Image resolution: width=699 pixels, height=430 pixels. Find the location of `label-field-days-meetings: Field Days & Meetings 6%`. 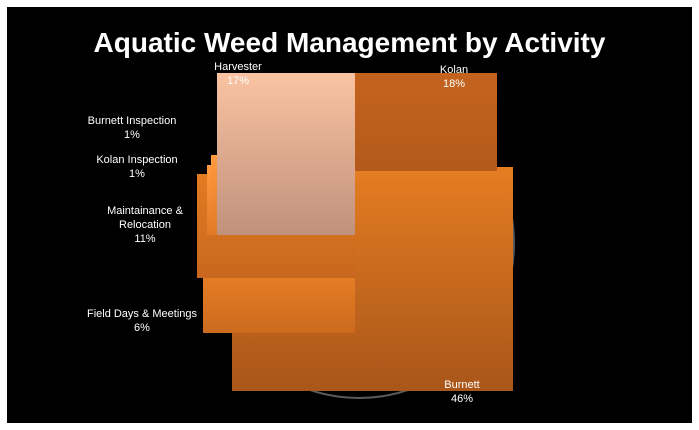

label-field-days-meetings: Field Days & Meetings 6% is located at coordinates (142, 321).